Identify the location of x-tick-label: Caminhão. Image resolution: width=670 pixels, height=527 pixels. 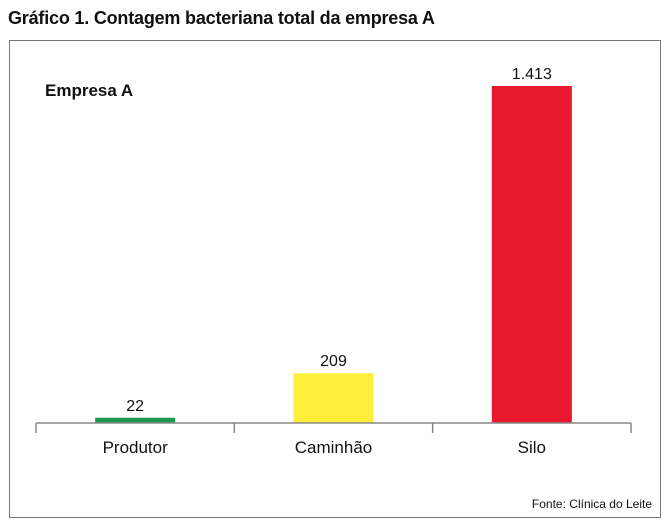
(334, 447).